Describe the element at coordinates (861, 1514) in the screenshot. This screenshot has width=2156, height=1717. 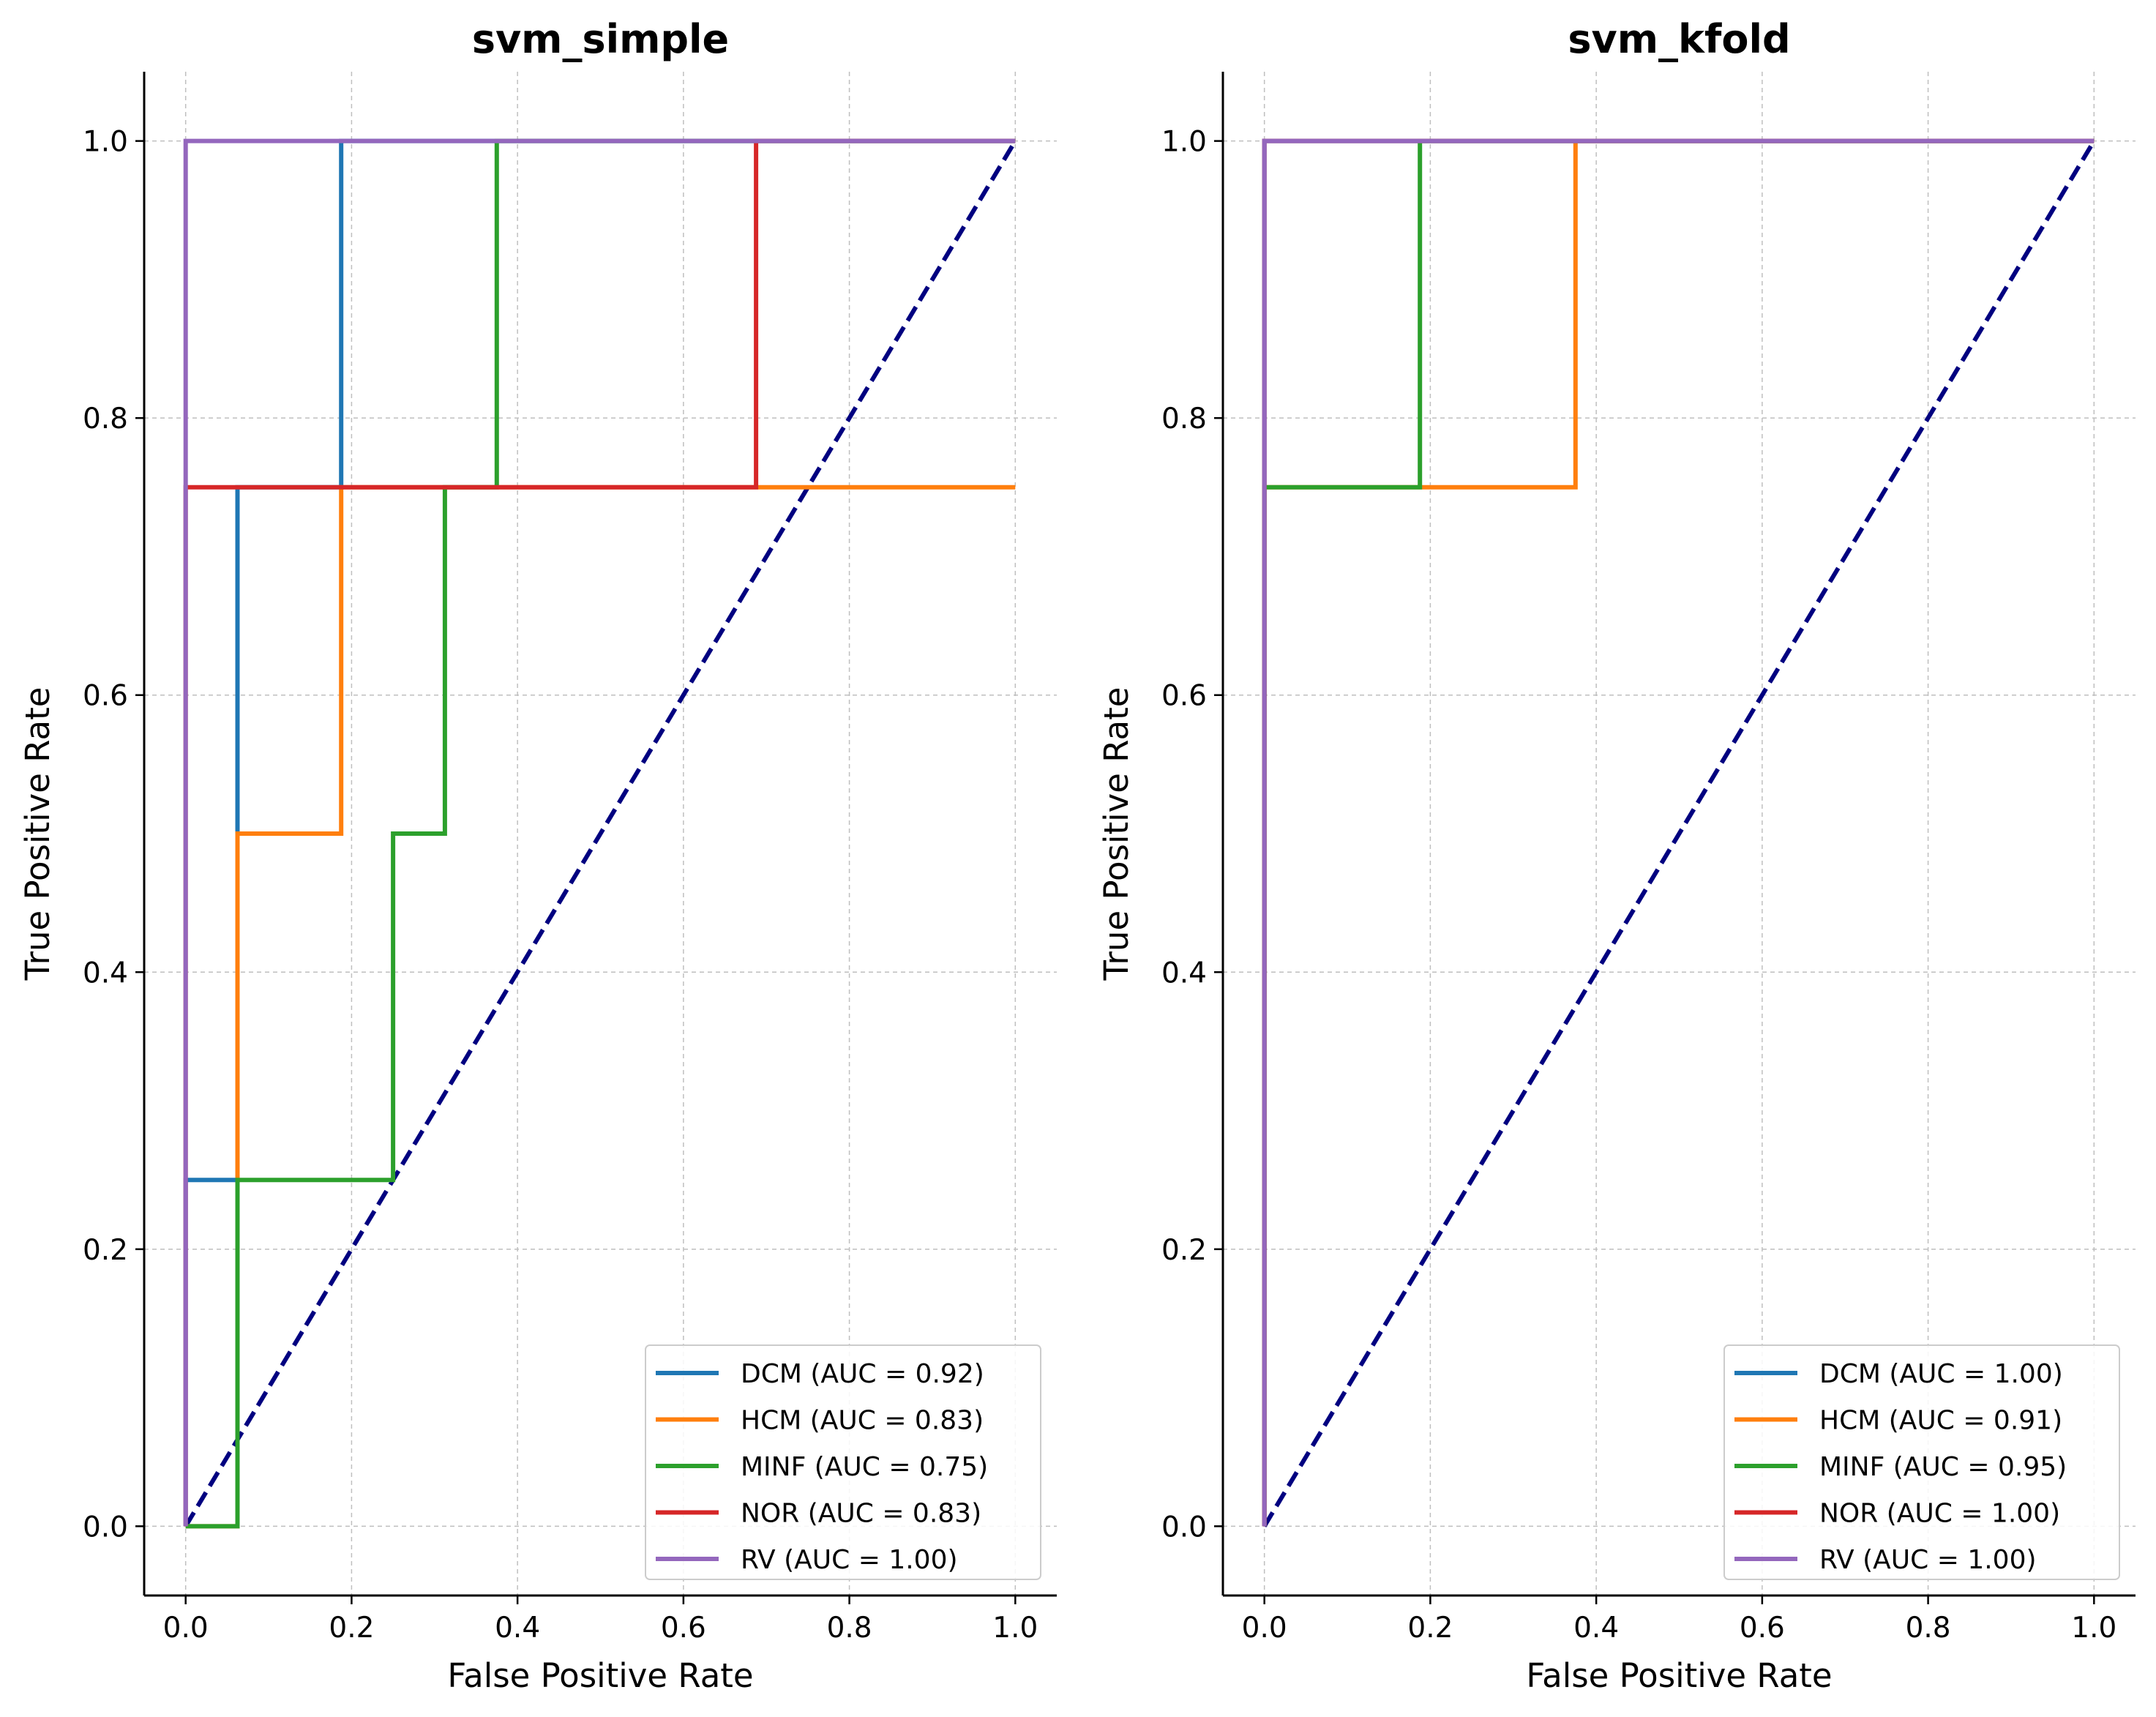
I see `legend-label: NOR (AUC = 0.83)` at that location.